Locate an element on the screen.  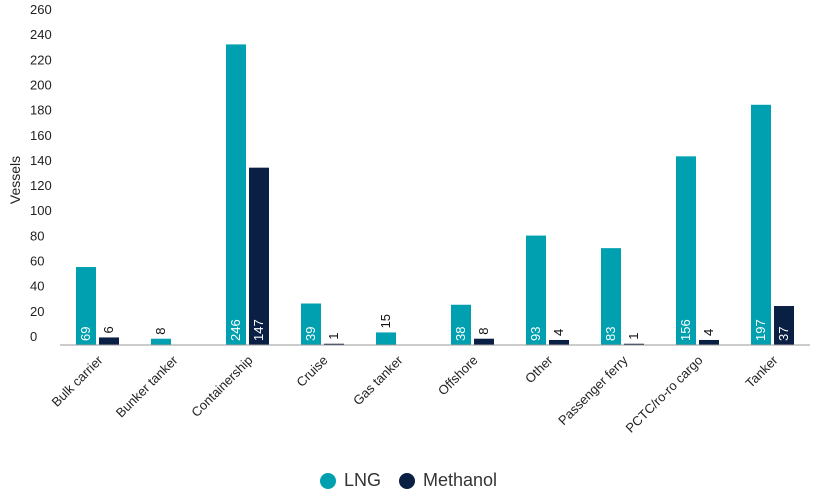
data-label-lng-3: 39 is located at coordinates (310, 334).